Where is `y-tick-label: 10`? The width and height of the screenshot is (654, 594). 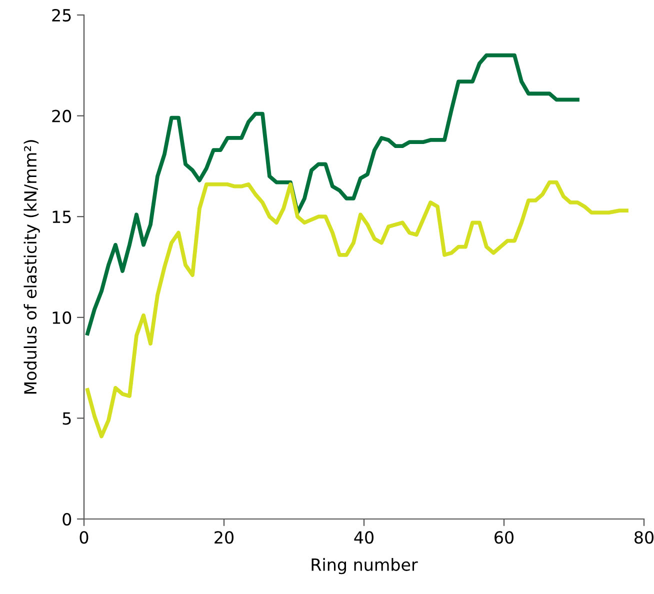 y-tick-label: 10 is located at coordinates (62, 317).